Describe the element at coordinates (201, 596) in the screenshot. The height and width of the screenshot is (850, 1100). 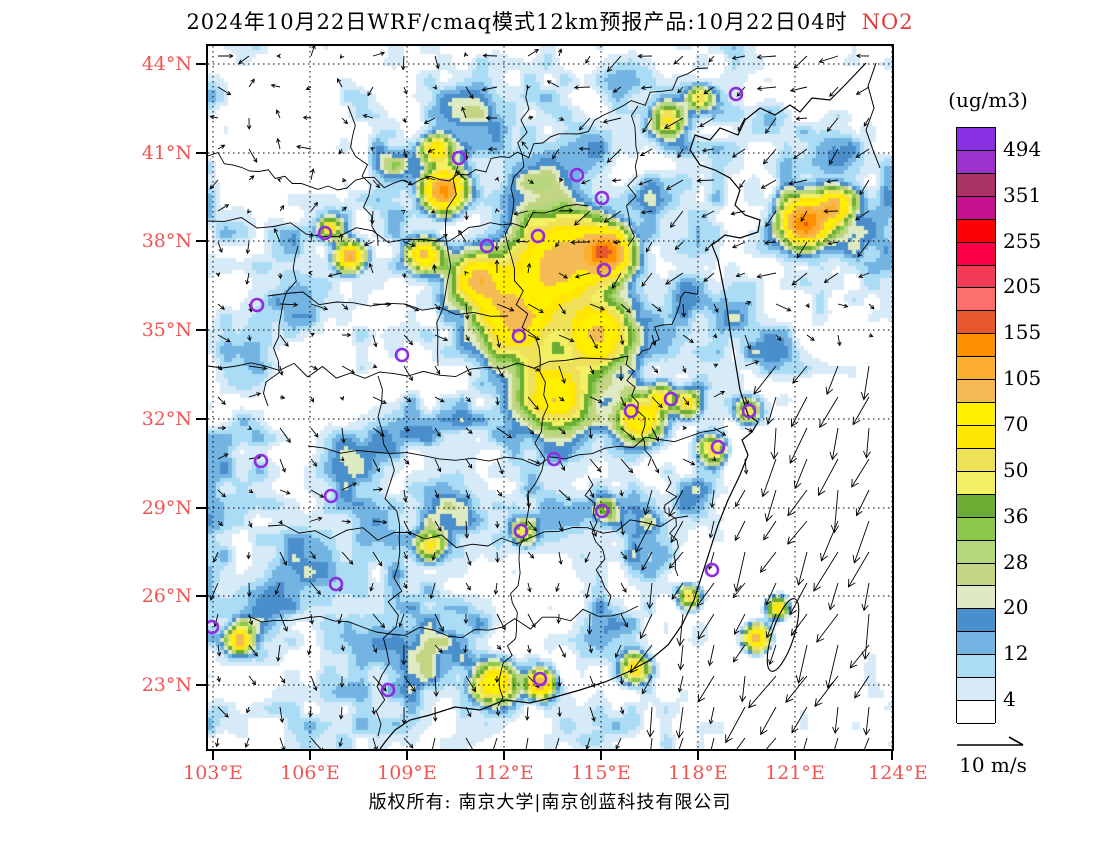
I see `lat-tick-mark` at that location.